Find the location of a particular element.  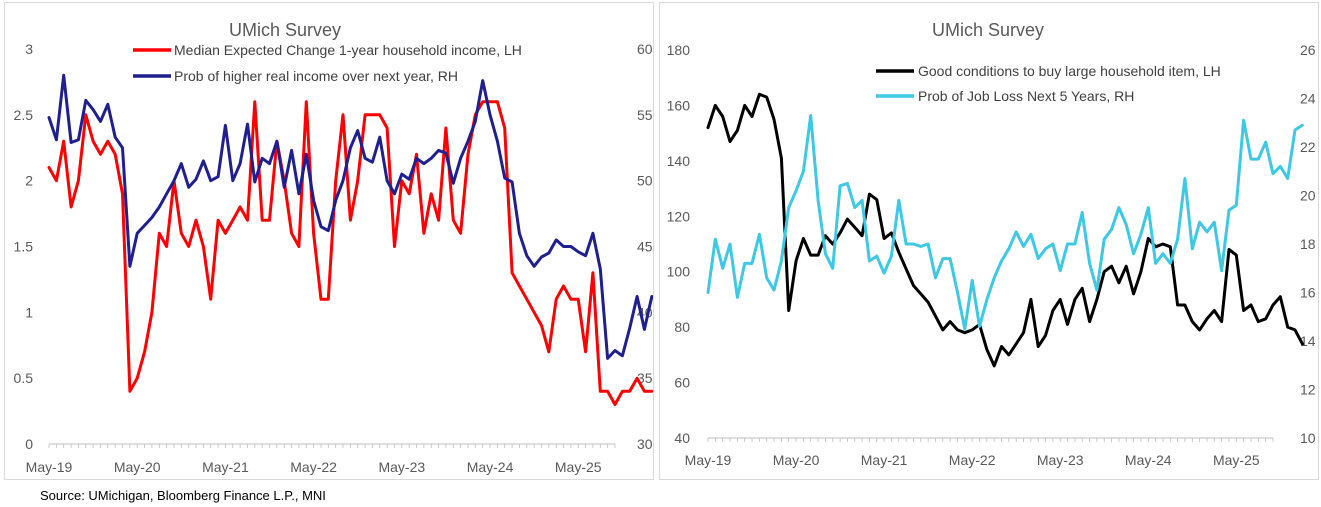

left-axis-tick-label: 180 is located at coordinates (679, 50).